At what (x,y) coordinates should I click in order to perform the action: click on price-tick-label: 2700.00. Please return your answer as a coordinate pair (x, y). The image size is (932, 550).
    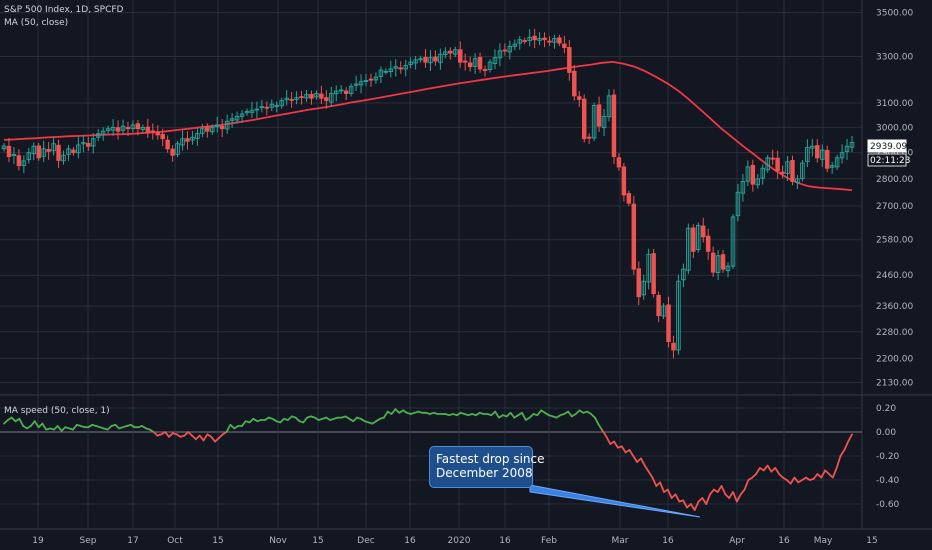
    Looking at the image, I should click on (894, 207).